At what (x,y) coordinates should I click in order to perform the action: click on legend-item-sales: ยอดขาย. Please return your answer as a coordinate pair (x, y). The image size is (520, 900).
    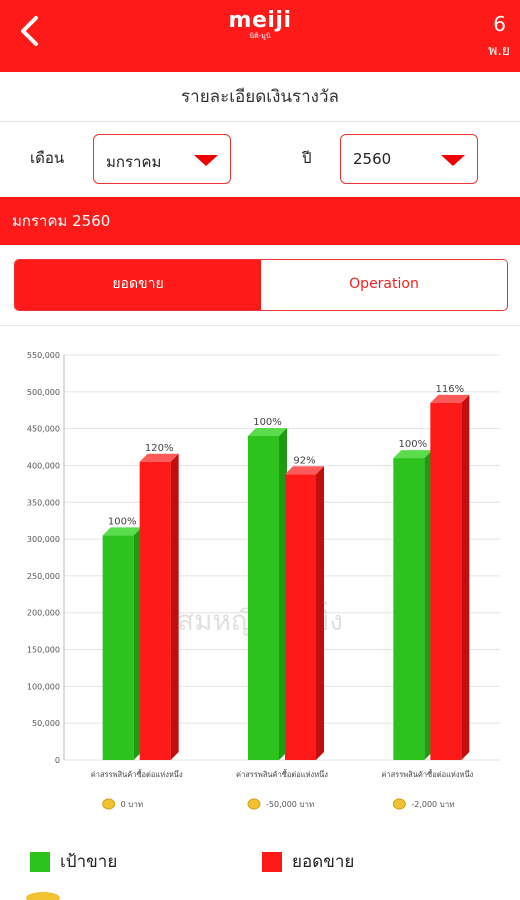
    Looking at the image, I should click on (308, 861).